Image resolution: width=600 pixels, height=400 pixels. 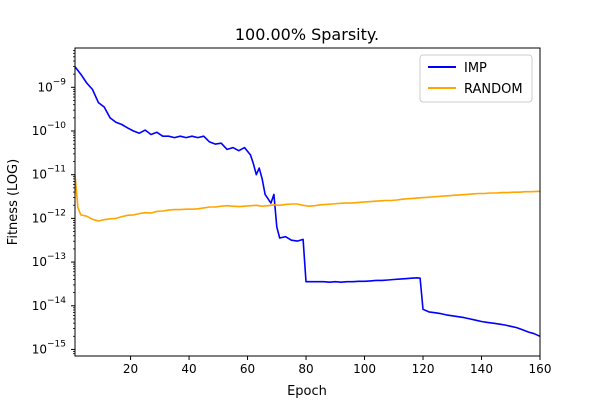 I want to click on y-tick-label: 10−14, so click(x=49, y=304).